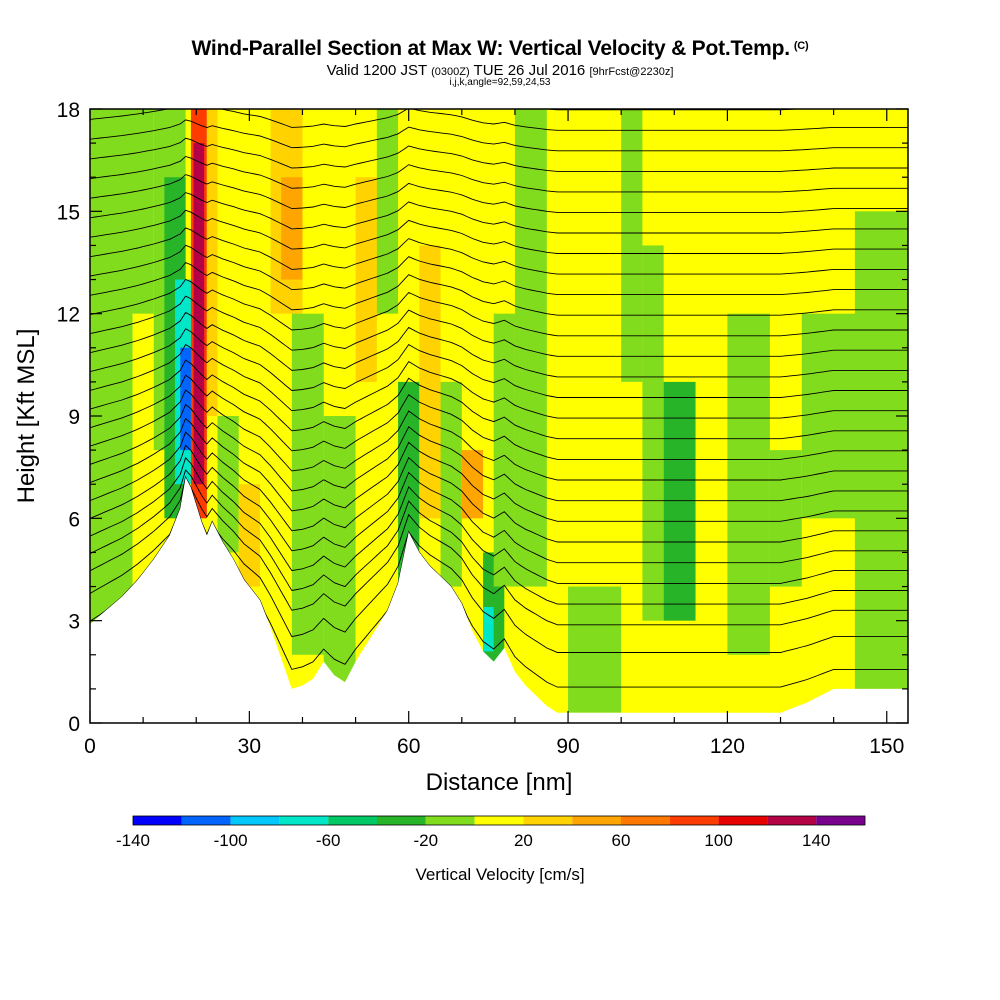  I want to click on x-axis-label: Distance [nm], so click(499, 782).